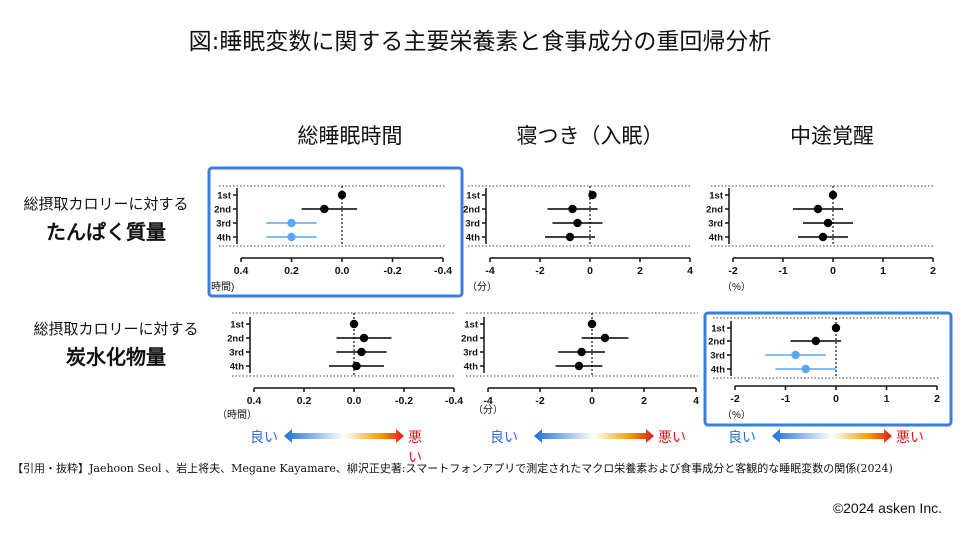  I want to click on panel-protein-total-sleep-highlight-frame, so click(335, 232).